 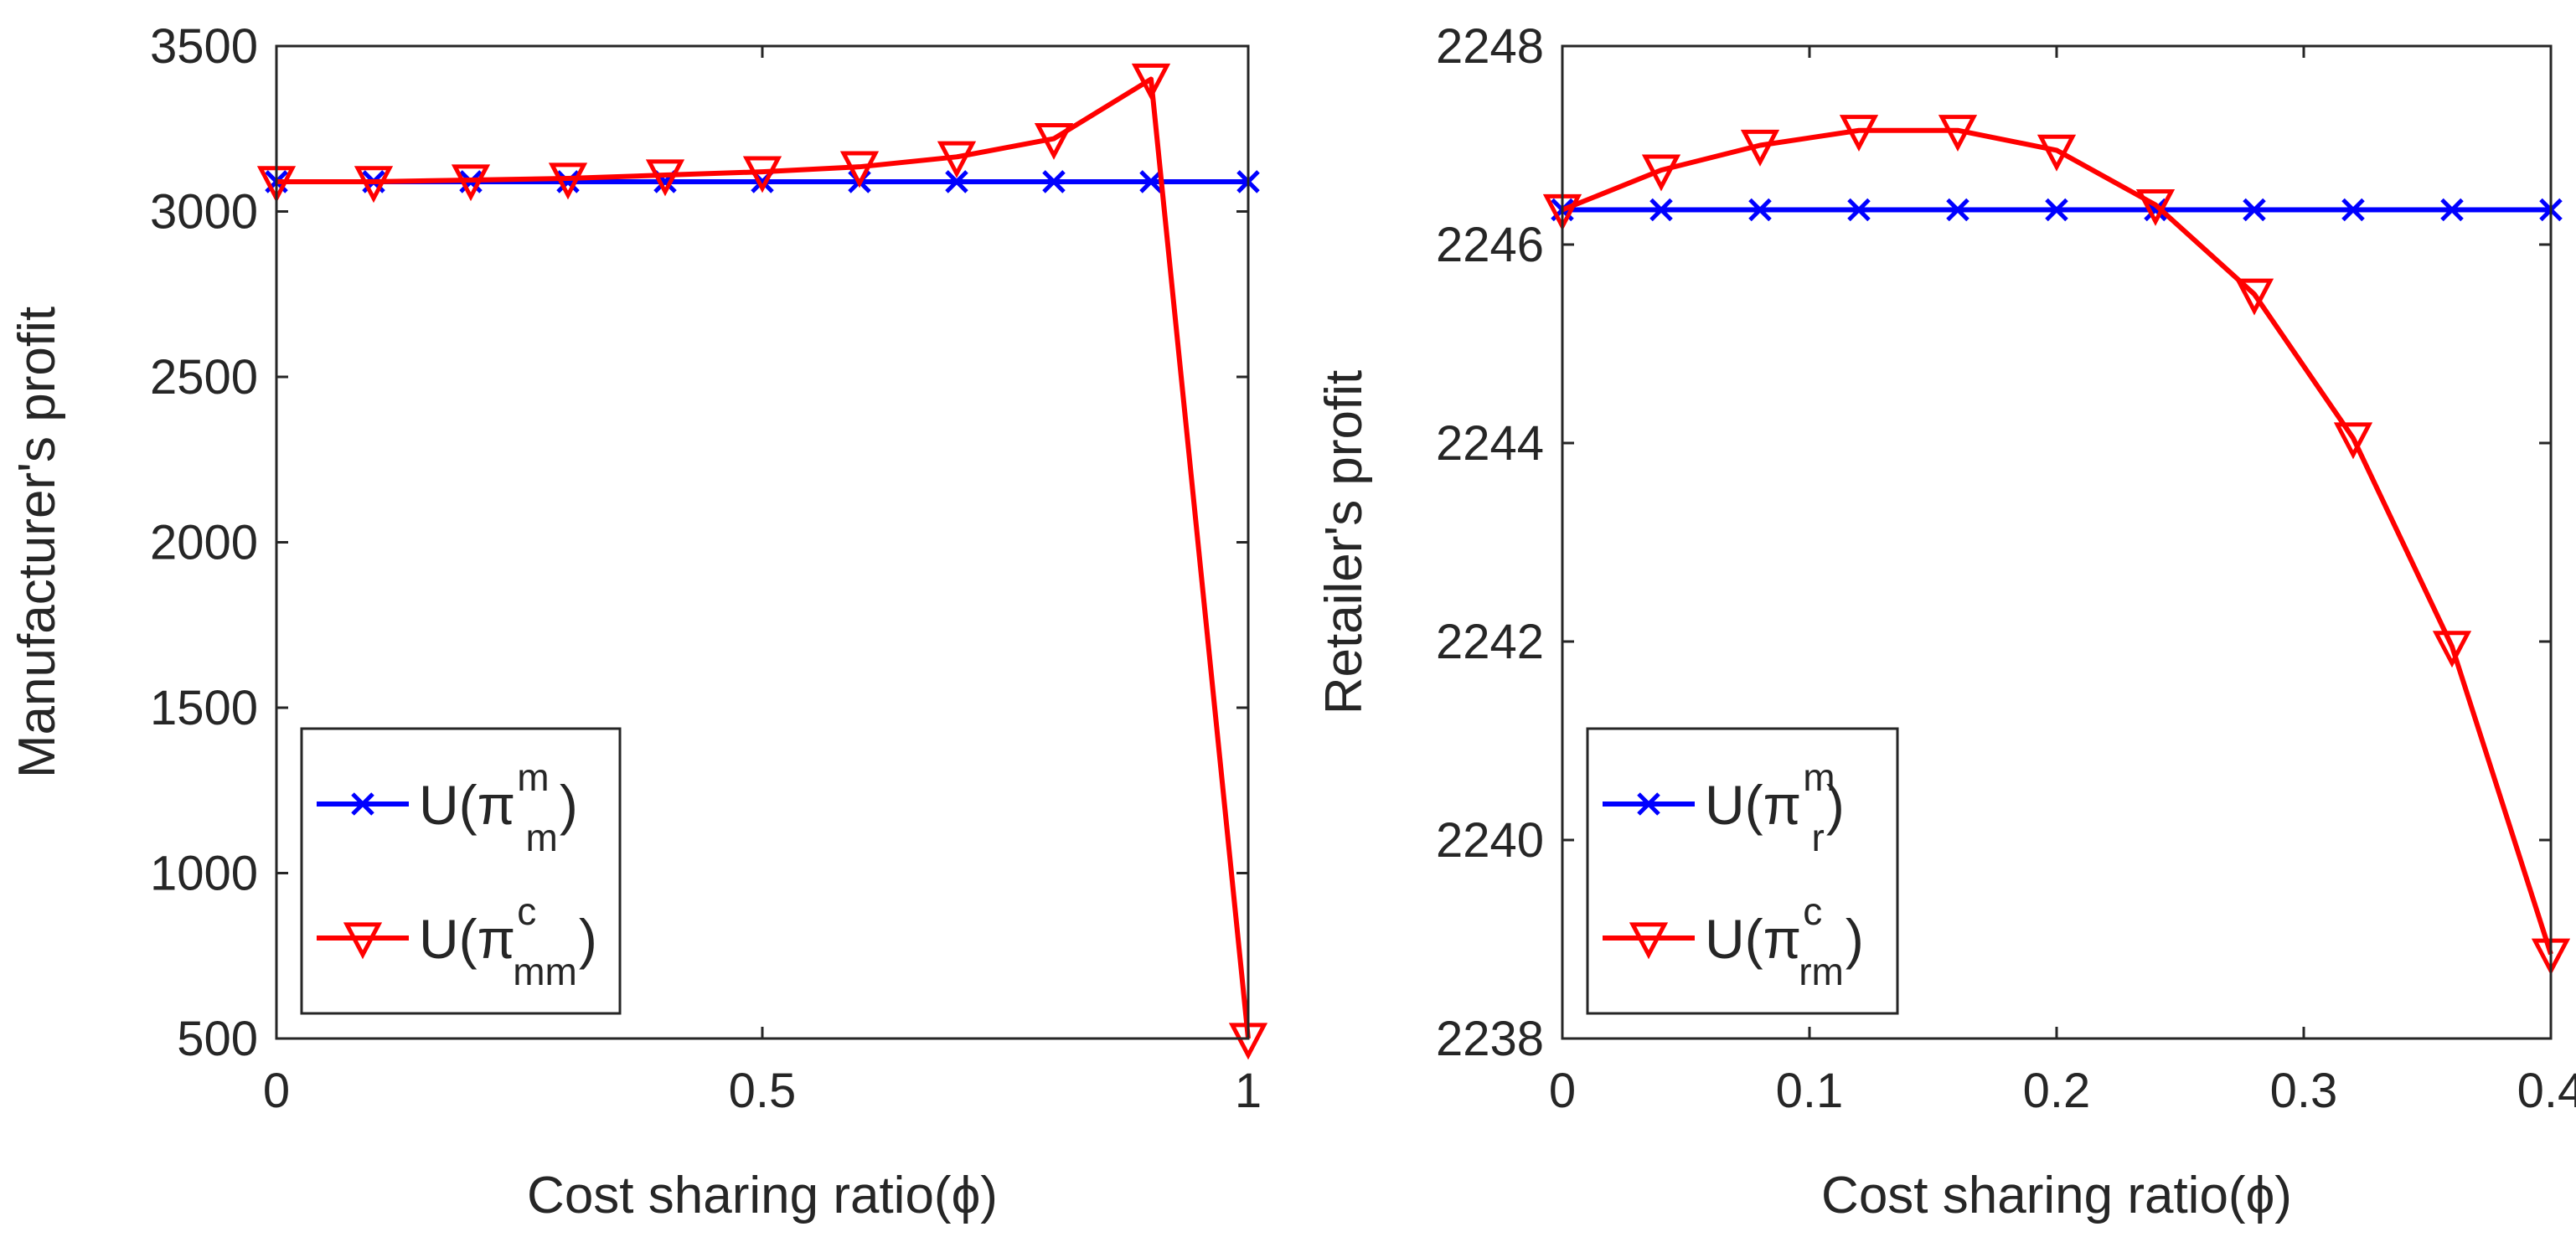 I want to click on chart-1-legend: U(πm r) U(πc rm), so click(x=1742, y=871).